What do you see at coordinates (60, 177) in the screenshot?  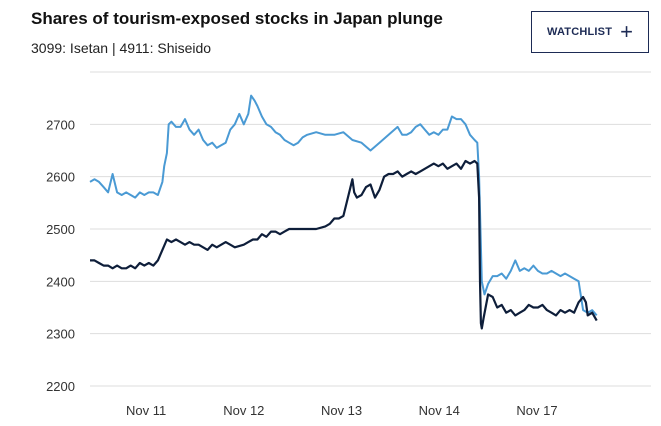 I see `y-tick-label: 2600` at bounding box center [60, 177].